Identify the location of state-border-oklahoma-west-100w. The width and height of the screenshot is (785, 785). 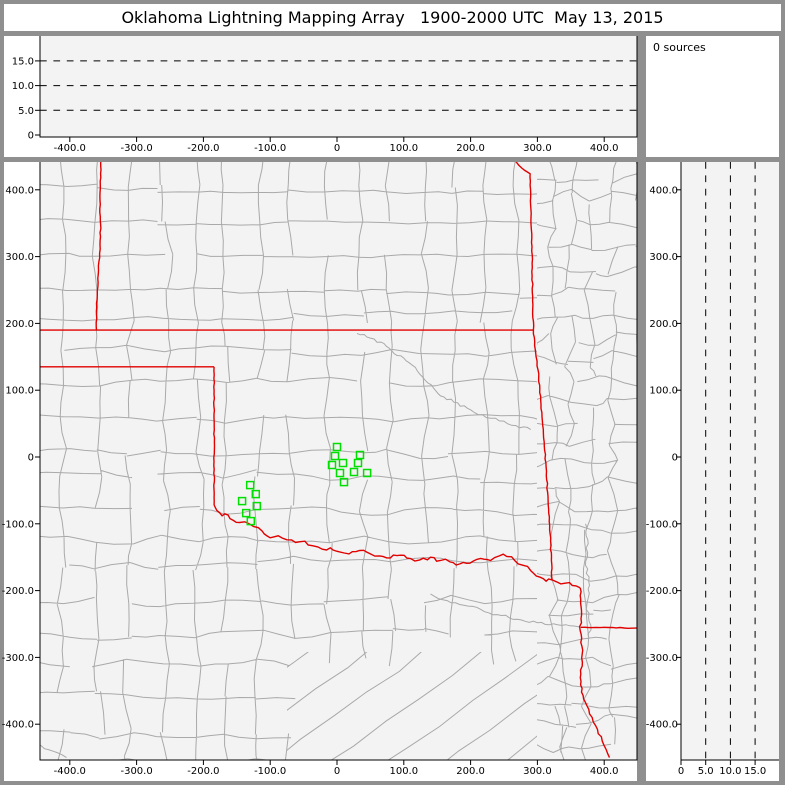
(214, 436).